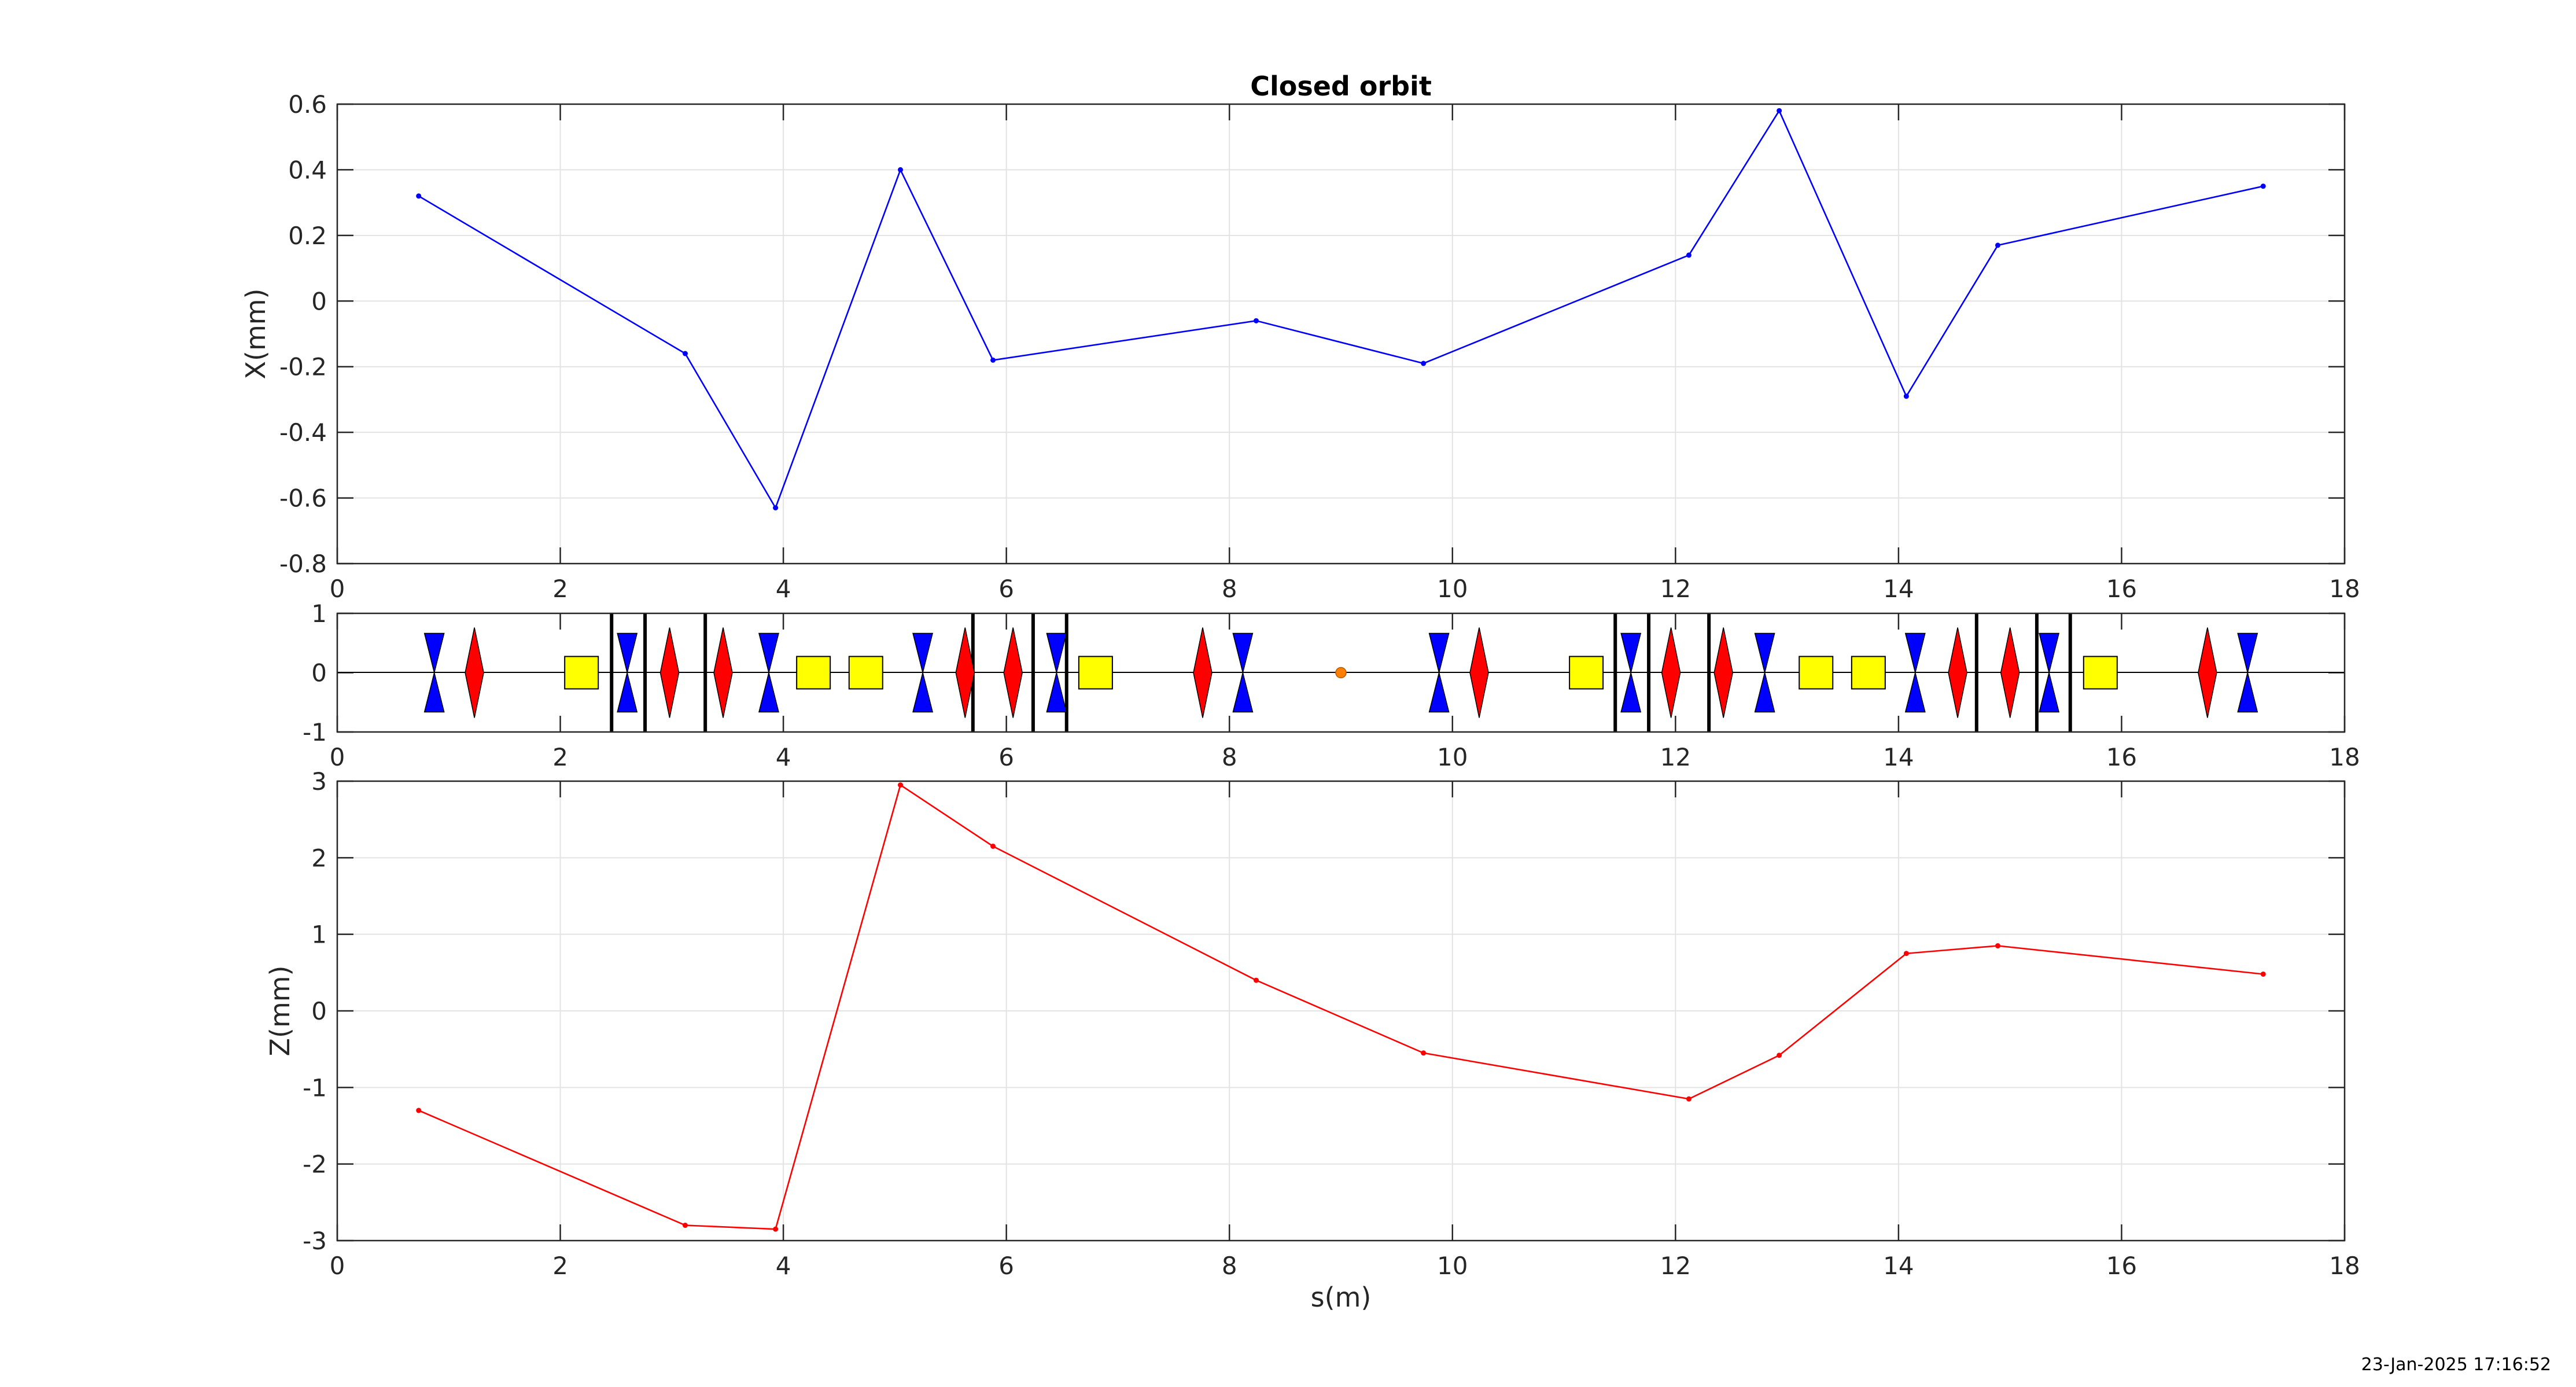 The height and width of the screenshot is (1387, 2576). What do you see at coordinates (315, 1241) in the screenshot?
I see `y-tick-label: -3` at bounding box center [315, 1241].